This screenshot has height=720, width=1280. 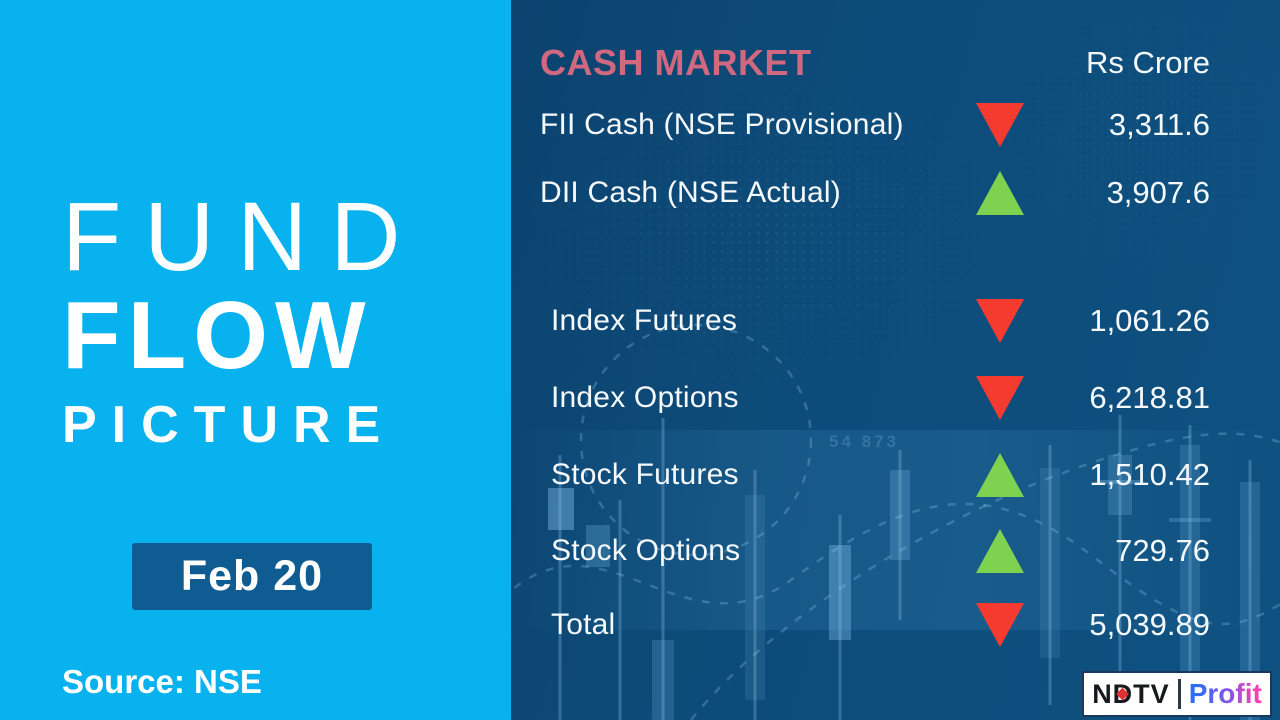 What do you see at coordinates (644, 320) in the screenshot?
I see `row-label: Index Futures` at bounding box center [644, 320].